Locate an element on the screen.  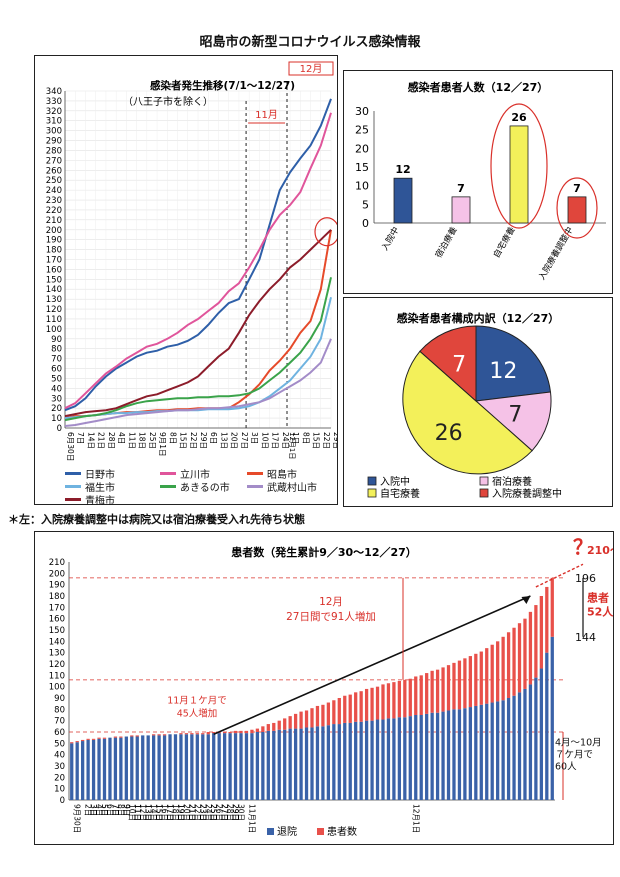
y-tick-label: 10 is located at coordinates (59, 790).